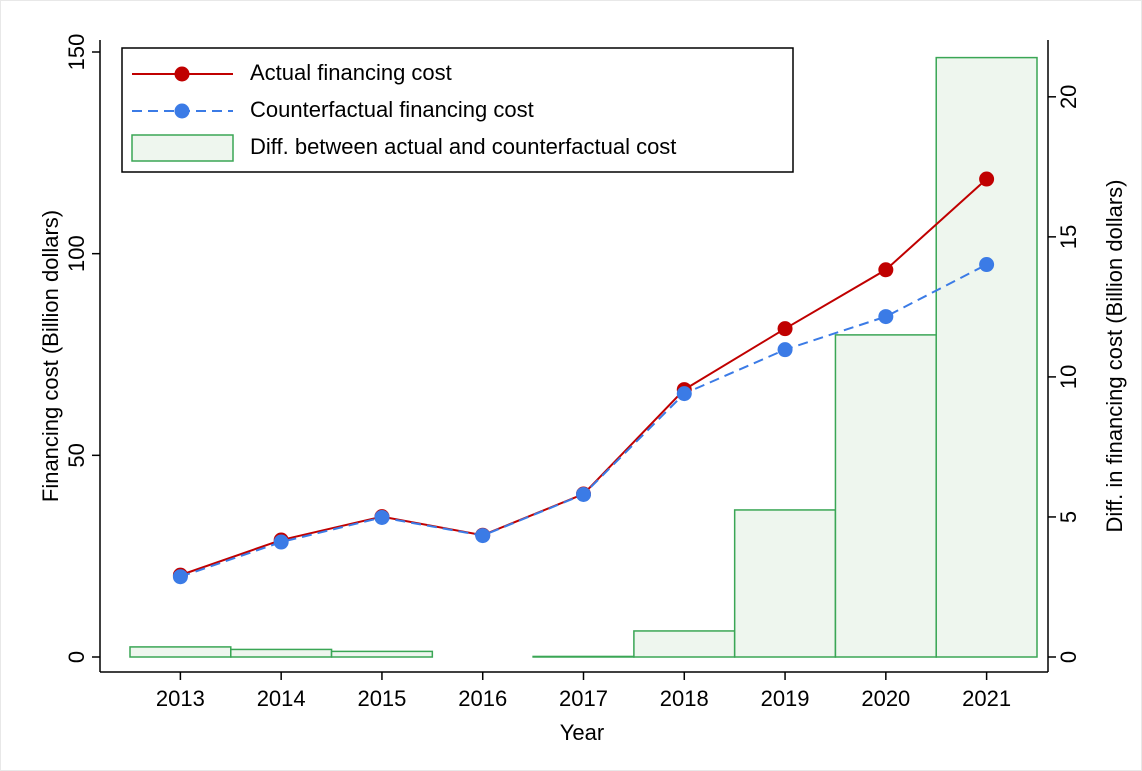 This screenshot has width=1142, height=771. Describe the element at coordinates (1068, 517) in the screenshot. I see `y2-tick-label: 5` at that location.